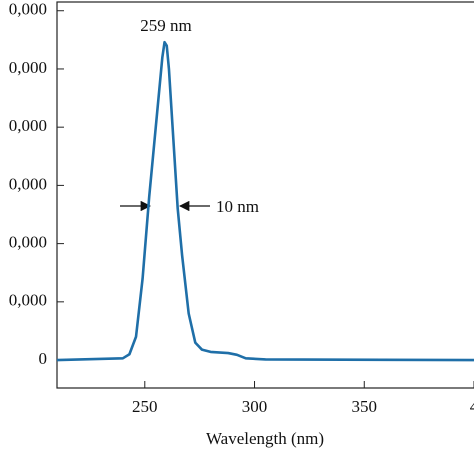 The height and width of the screenshot is (474, 474). Describe the element at coordinates (145, 406) in the screenshot. I see `x-tick-label: 250` at that location.